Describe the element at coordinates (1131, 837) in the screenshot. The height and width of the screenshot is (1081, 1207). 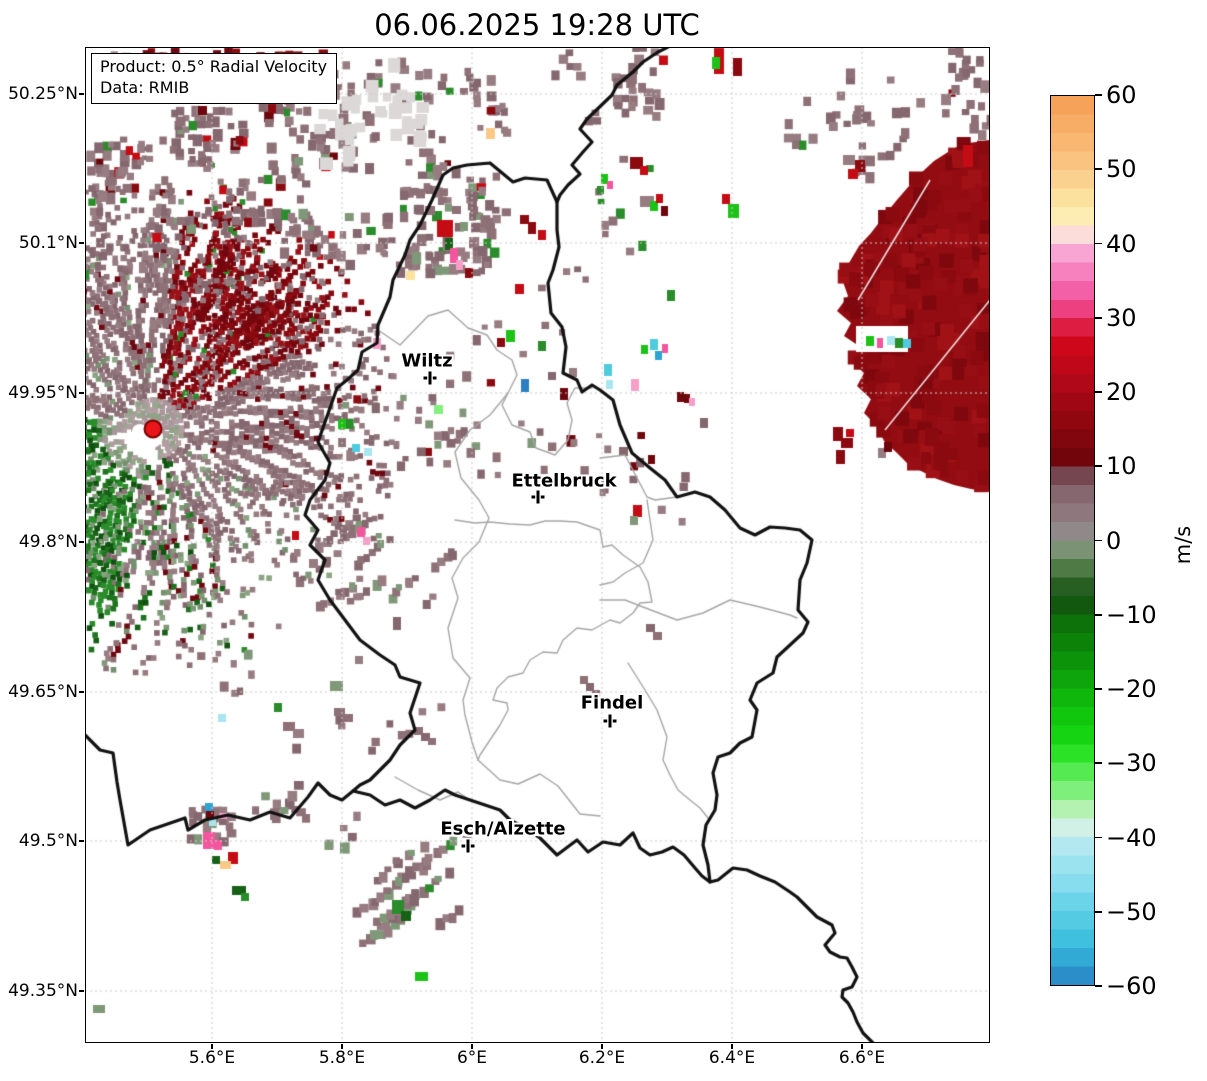
I see `colorbar-tick-label: −40` at that location.